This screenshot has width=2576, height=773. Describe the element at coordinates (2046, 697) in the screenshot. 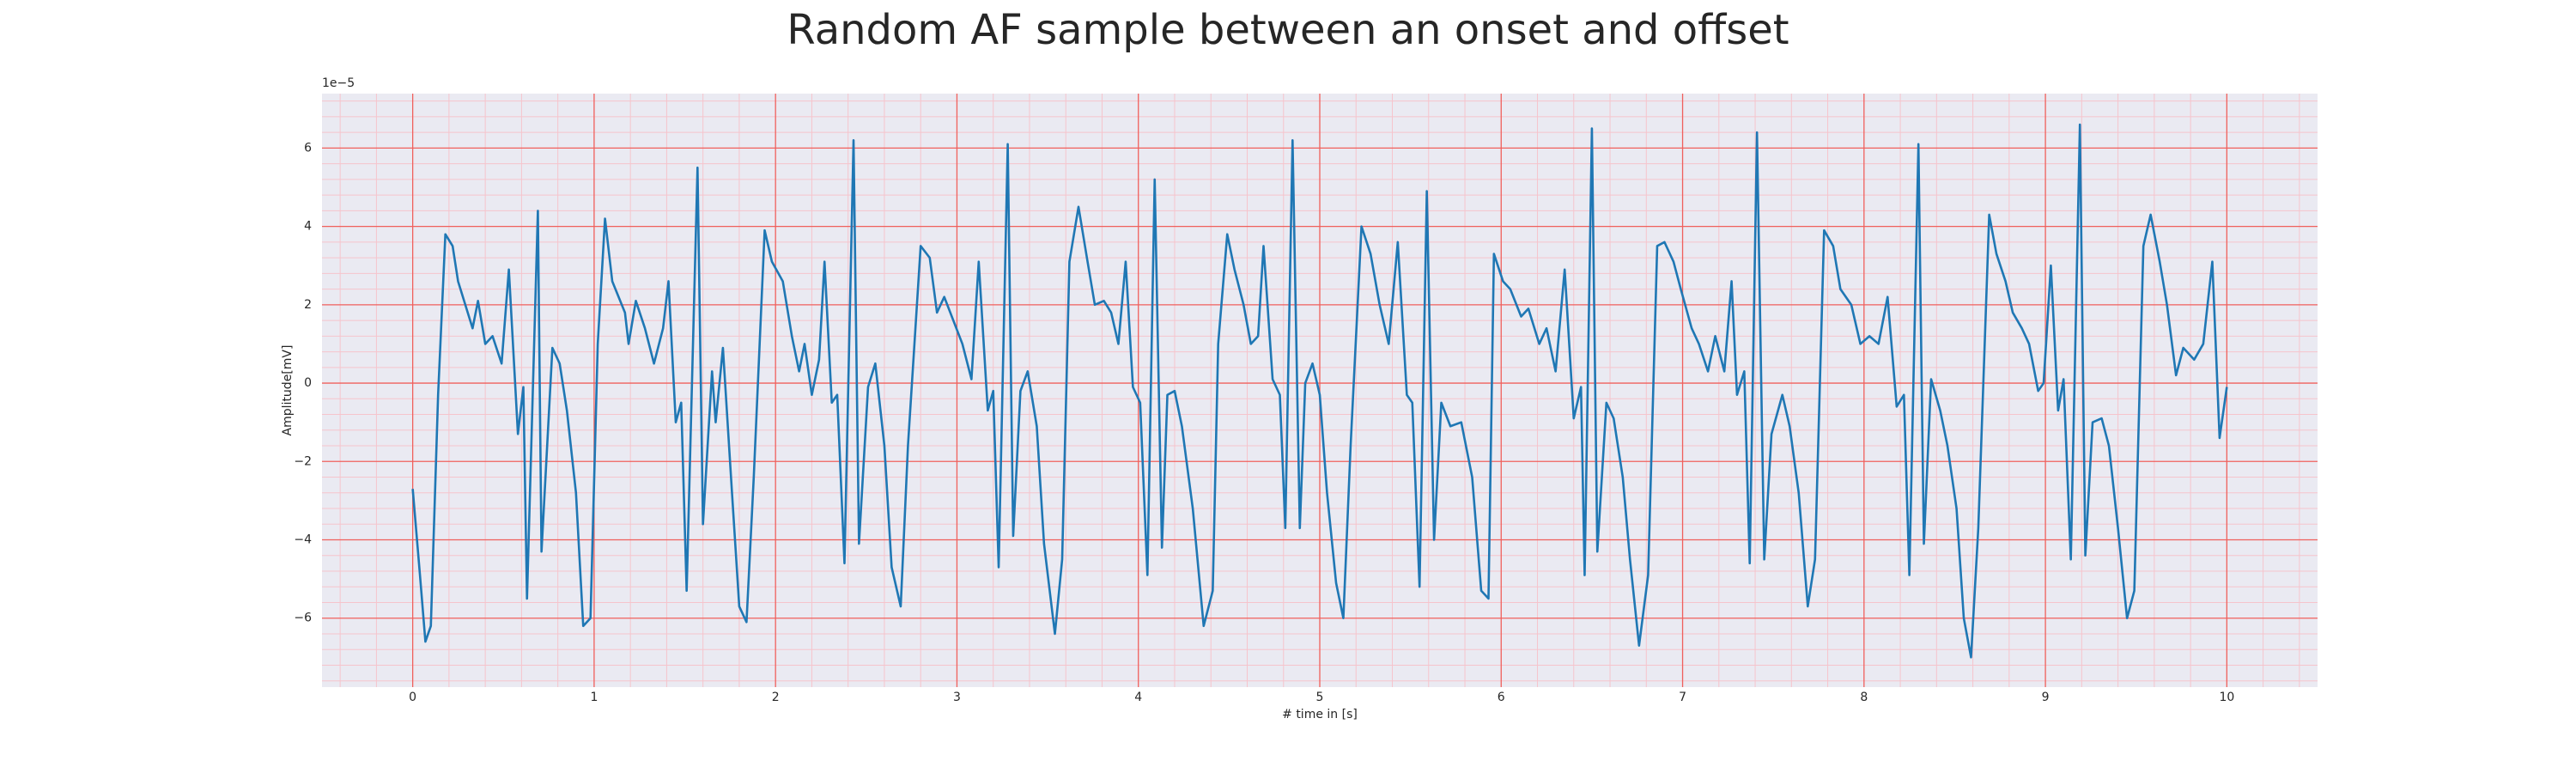

I see `x-tick-label: 9` at that location.